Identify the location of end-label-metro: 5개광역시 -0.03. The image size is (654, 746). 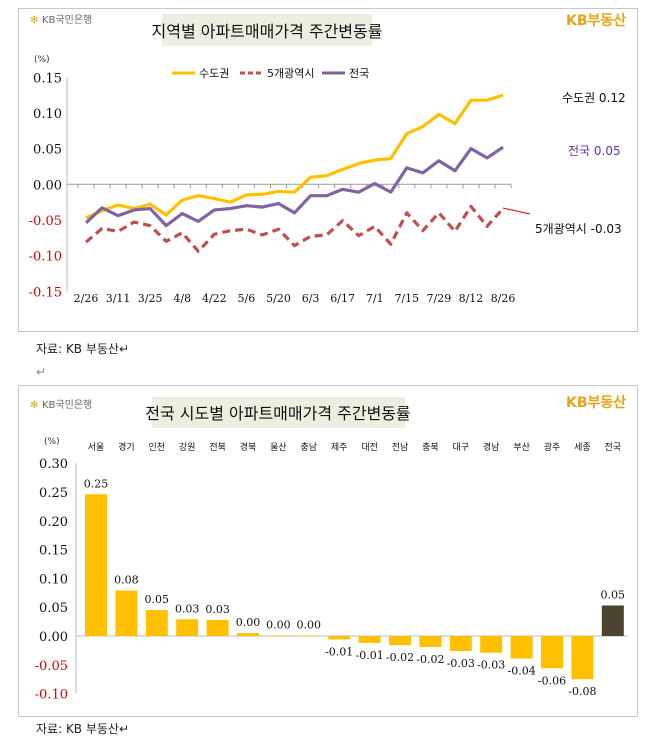
(578, 229).